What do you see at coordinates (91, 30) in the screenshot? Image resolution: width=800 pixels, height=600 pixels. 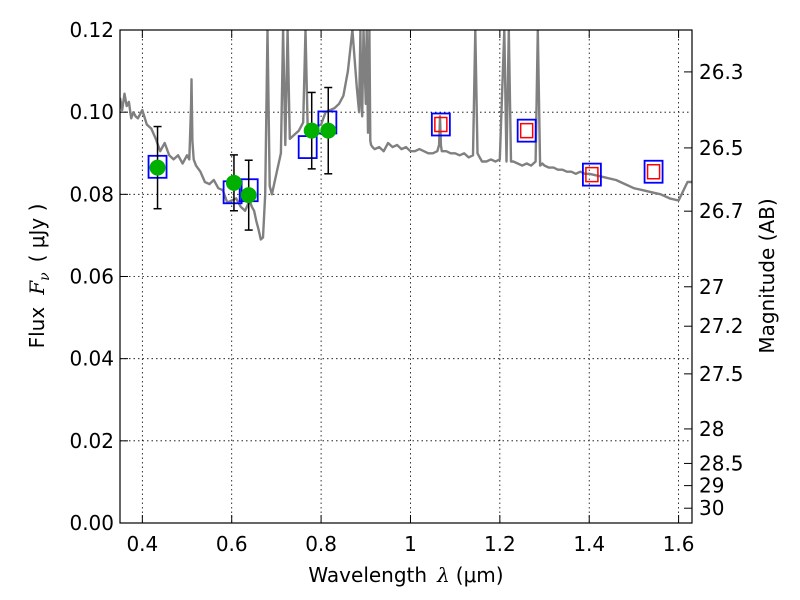 I see `y-tick-label: 0.12` at bounding box center [91, 30].